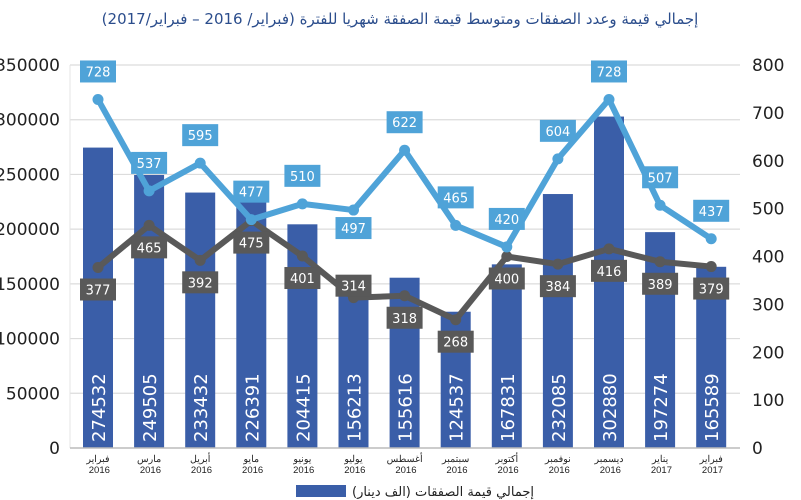  What do you see at coordinates (99, 407) in the screenshot?
I see `bar-value-label: 274532` at bounding box center [99, 407].